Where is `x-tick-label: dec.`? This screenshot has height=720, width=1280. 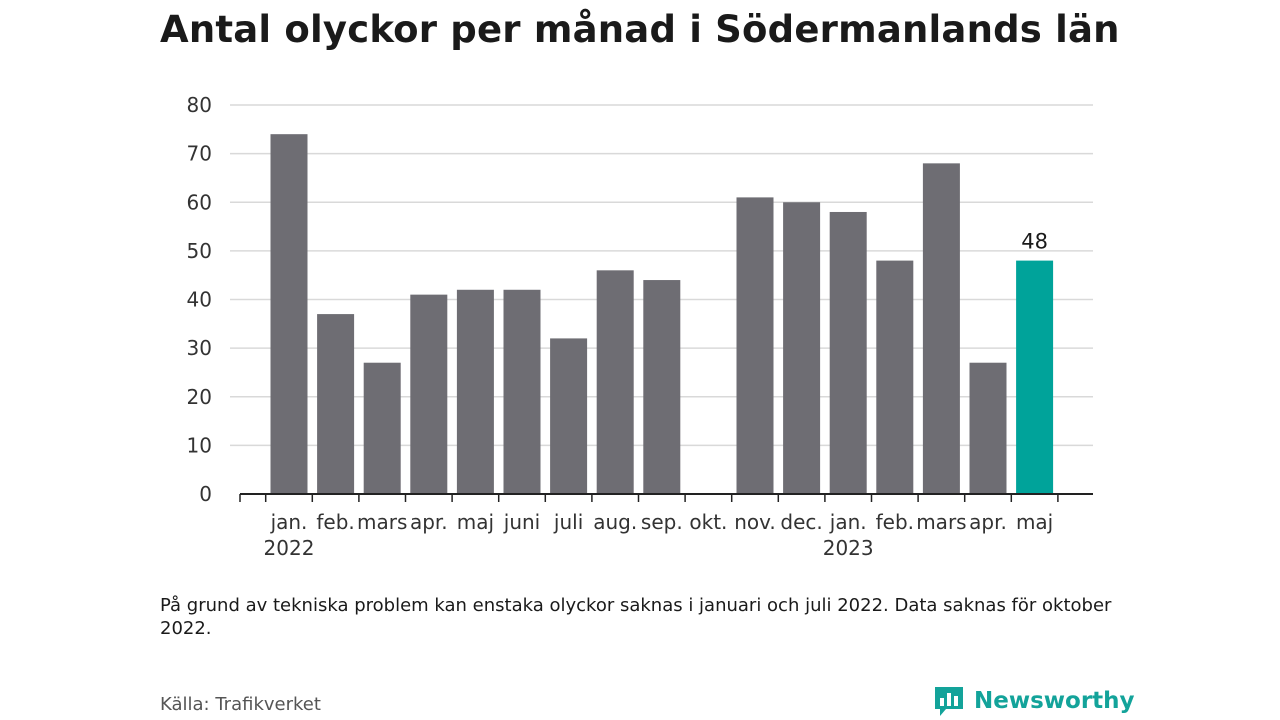 x-tick-label: dec. is located at coordinates (801, 522).